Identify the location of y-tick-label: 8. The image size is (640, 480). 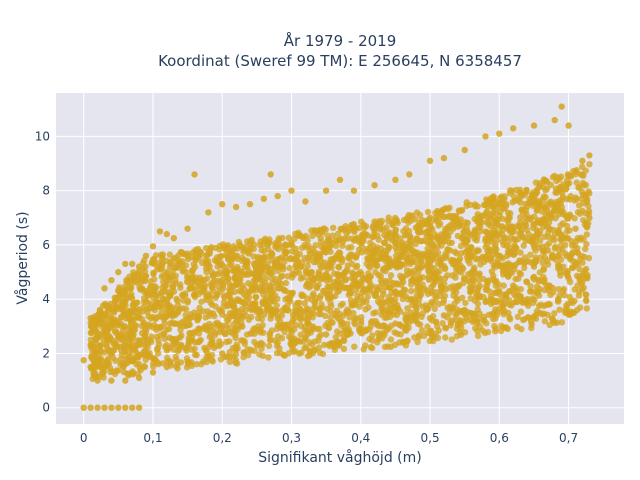
(46, 191).